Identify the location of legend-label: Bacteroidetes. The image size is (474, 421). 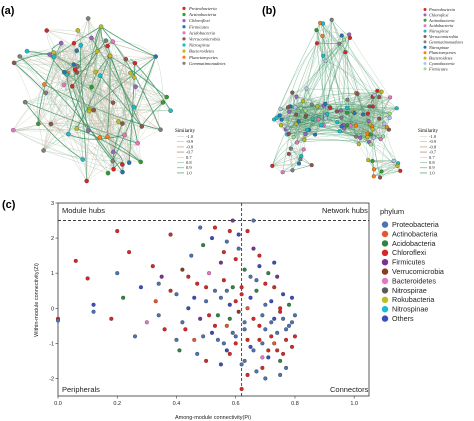
(414, 280).